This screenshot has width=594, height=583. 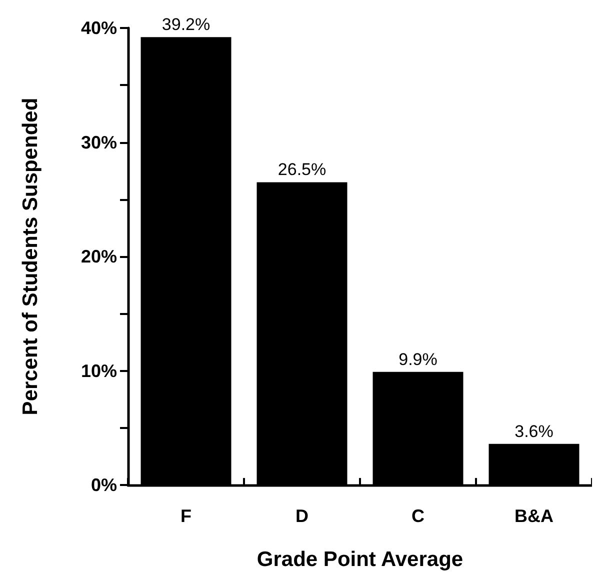 I want to click on y-tick-label: 0%, so click(x=103, y=485).